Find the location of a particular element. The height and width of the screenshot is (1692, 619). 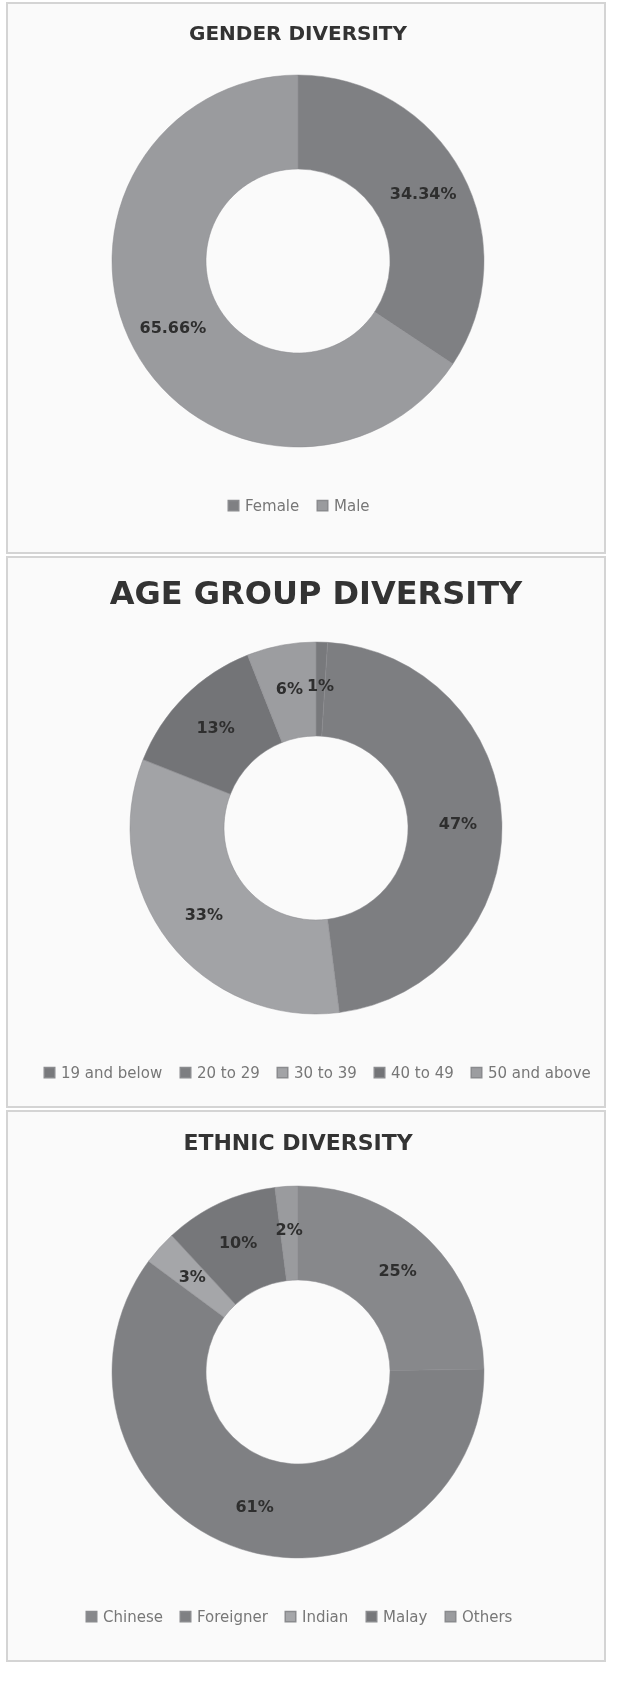

legend-label: Indian is located at coordinates (325, 1616).